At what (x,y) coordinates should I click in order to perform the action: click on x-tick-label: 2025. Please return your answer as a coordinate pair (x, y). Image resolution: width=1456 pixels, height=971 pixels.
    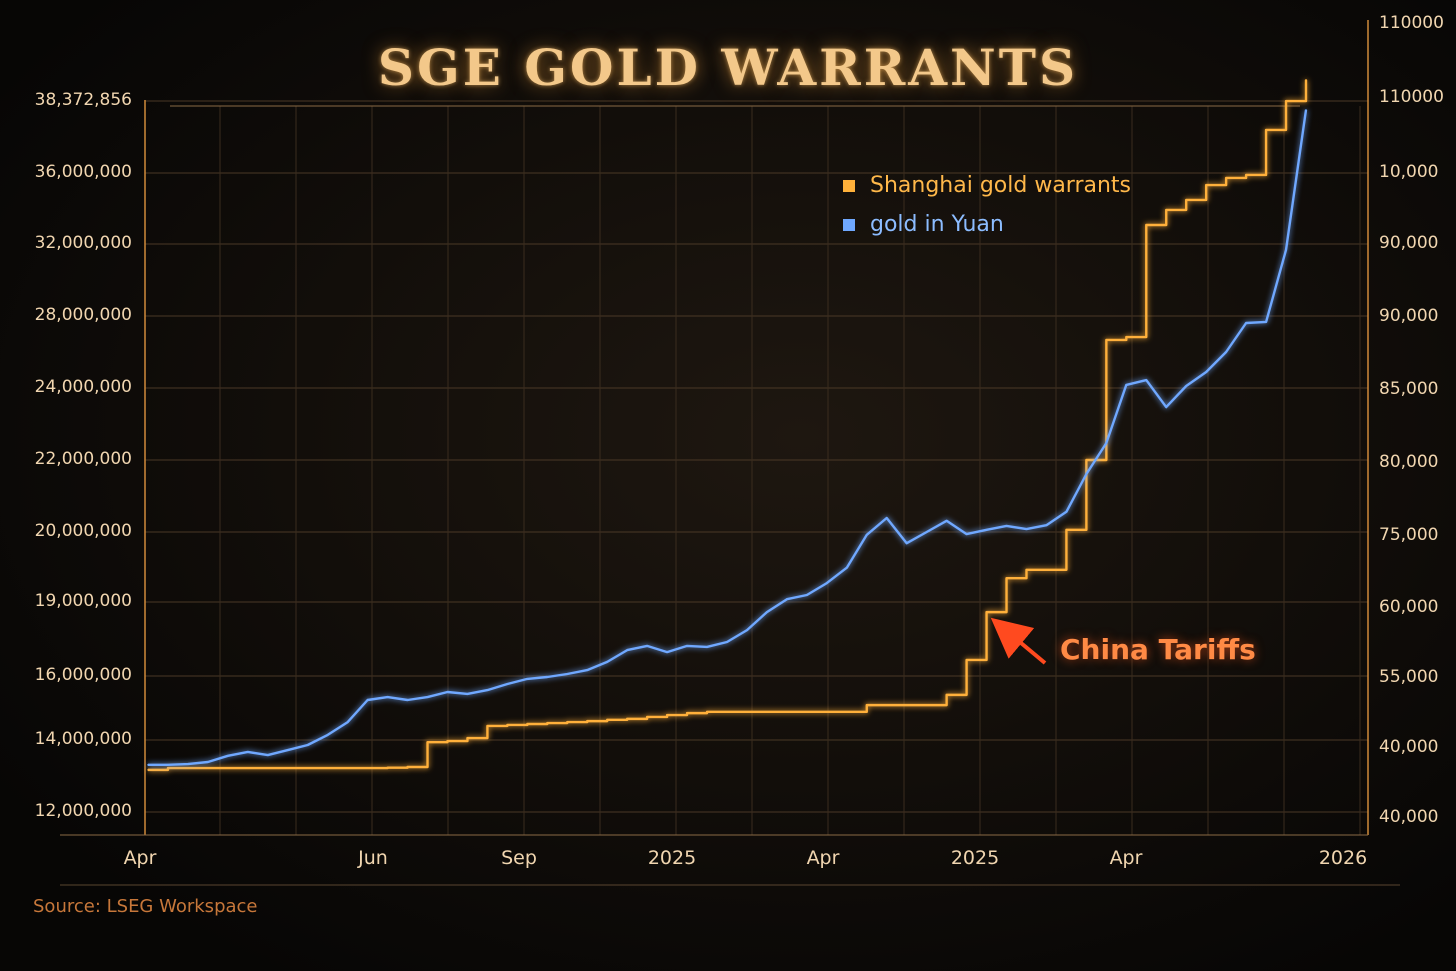
    Looking at the image, I should click on (975, 858).